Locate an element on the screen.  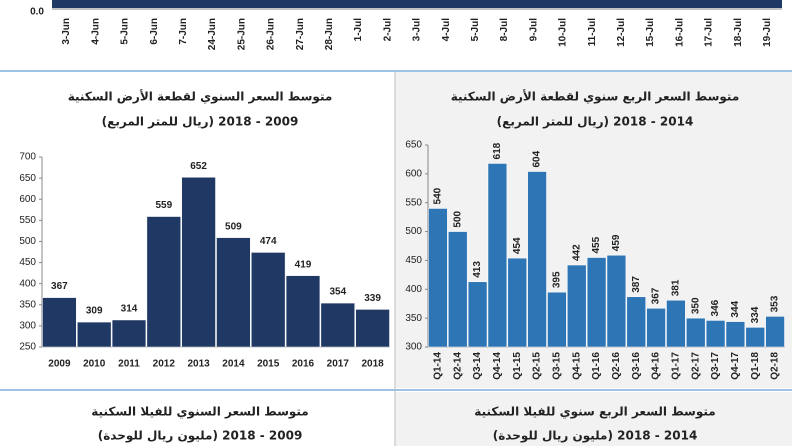
x-tick-label: 4-Jun is located at coordinates (95, 31).